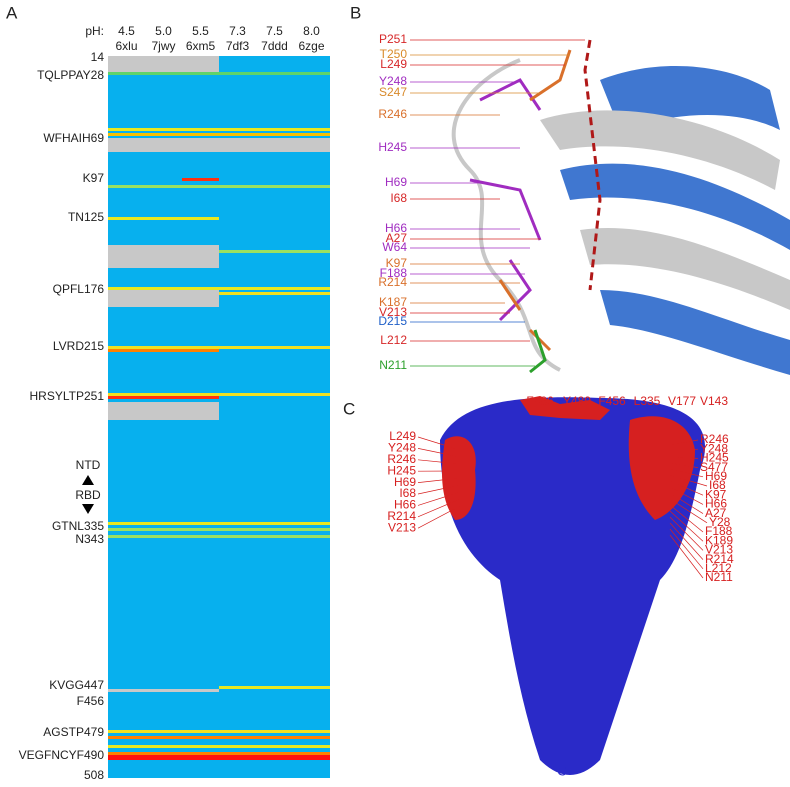  What do you see at coordinates (393, 340) in the screenshot?
I see `residue-label: L212` at bounding box center [393, 340].